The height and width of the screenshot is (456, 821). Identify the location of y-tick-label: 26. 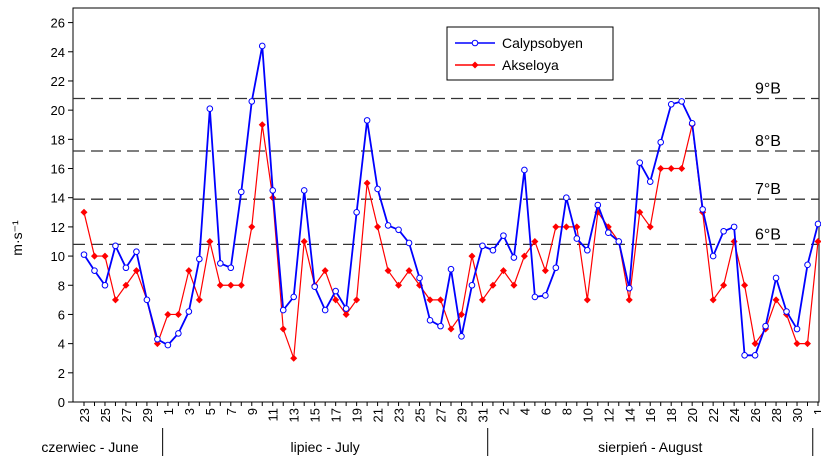
(58, 23).